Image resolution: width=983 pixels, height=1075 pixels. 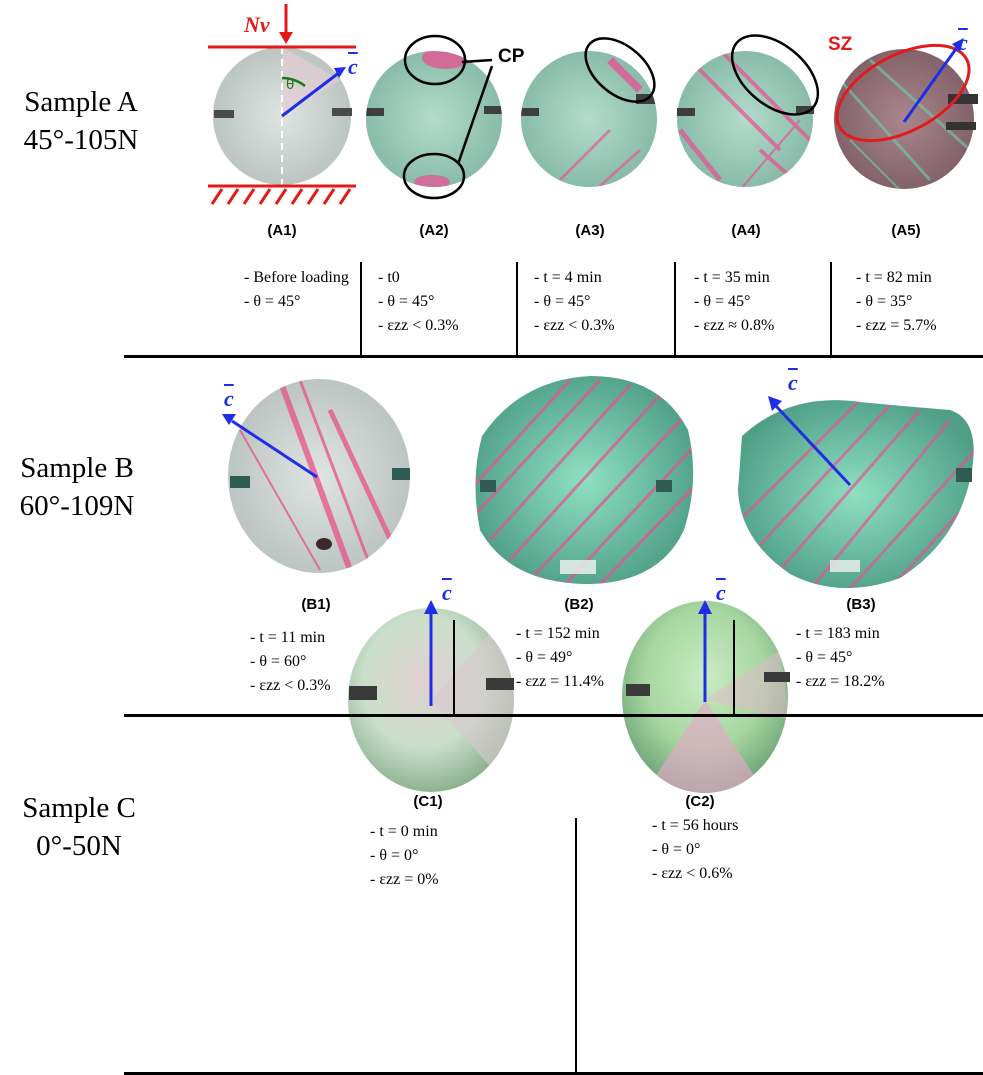 I want to click on info-line: - t = 82 min, so click(x=894, y=277).